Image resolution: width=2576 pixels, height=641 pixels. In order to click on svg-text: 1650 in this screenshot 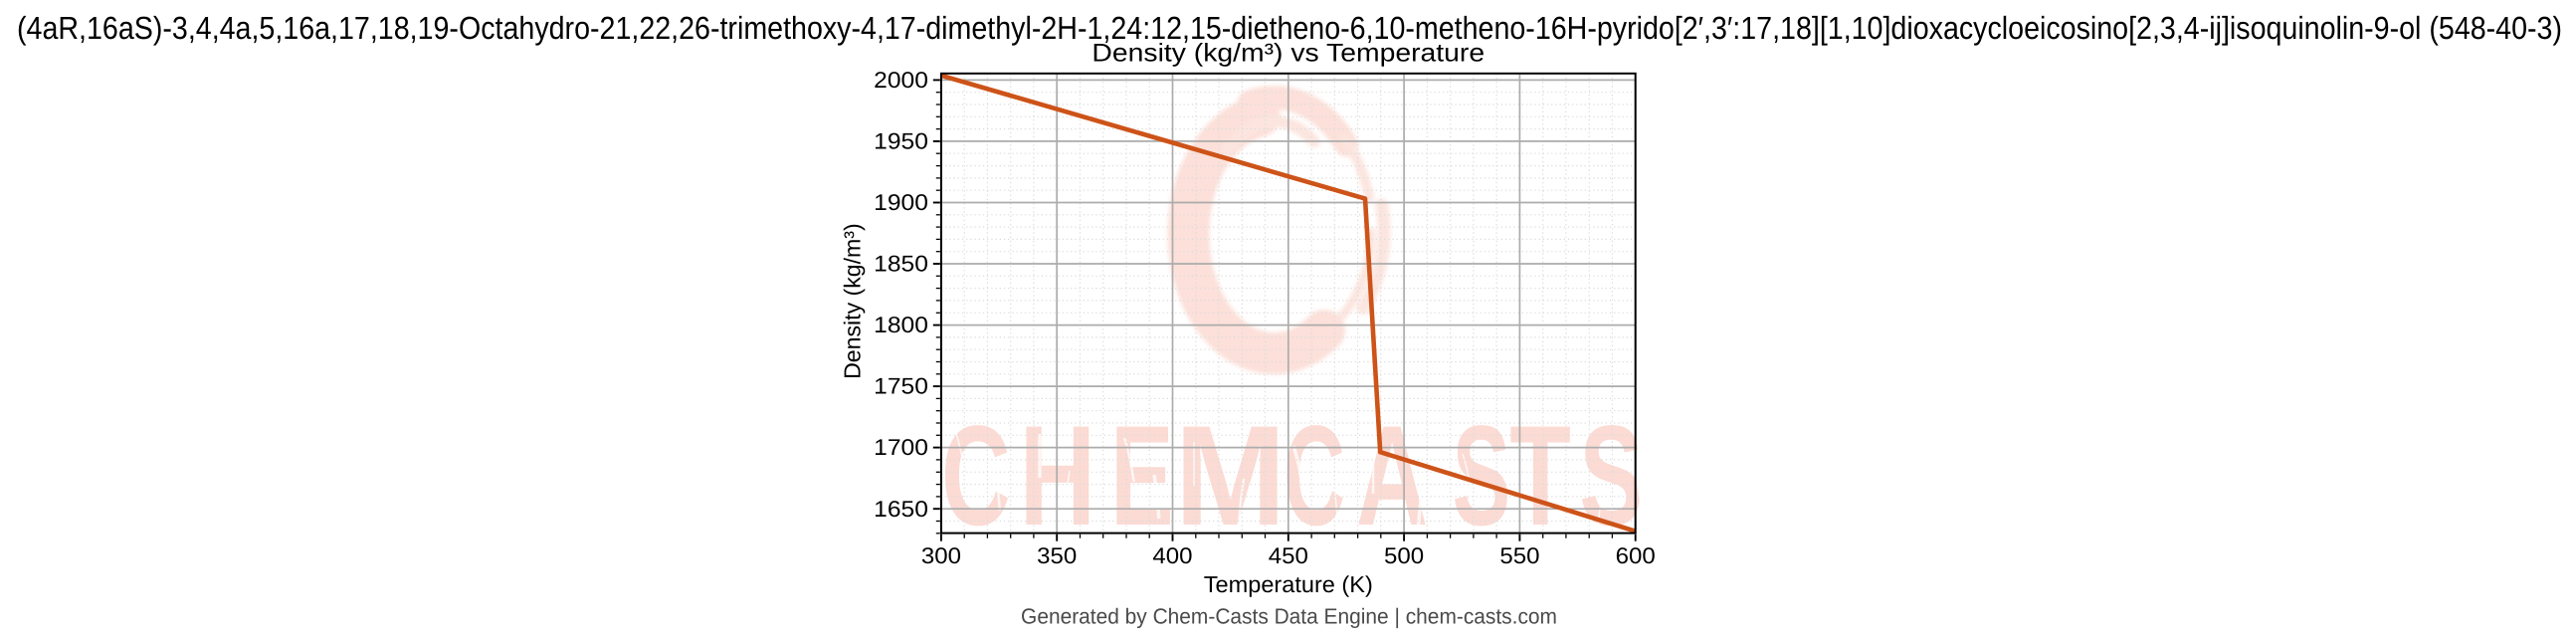, I will do `click(901, 509)`.